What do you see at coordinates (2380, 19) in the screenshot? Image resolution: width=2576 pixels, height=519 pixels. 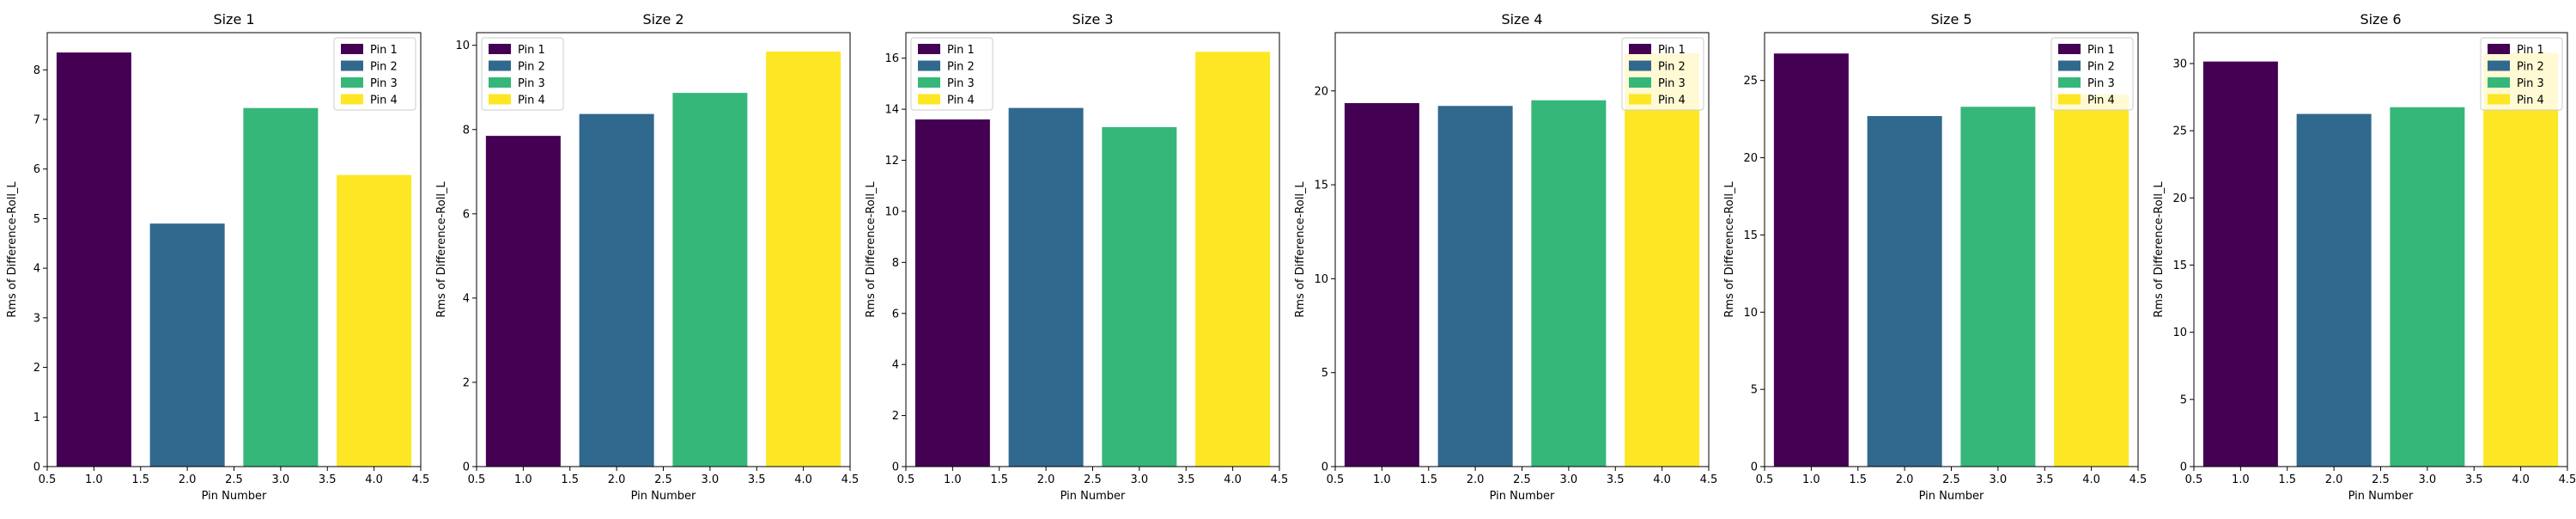 I see `chart-title: Size 6` at bounding box center [2380, 19].